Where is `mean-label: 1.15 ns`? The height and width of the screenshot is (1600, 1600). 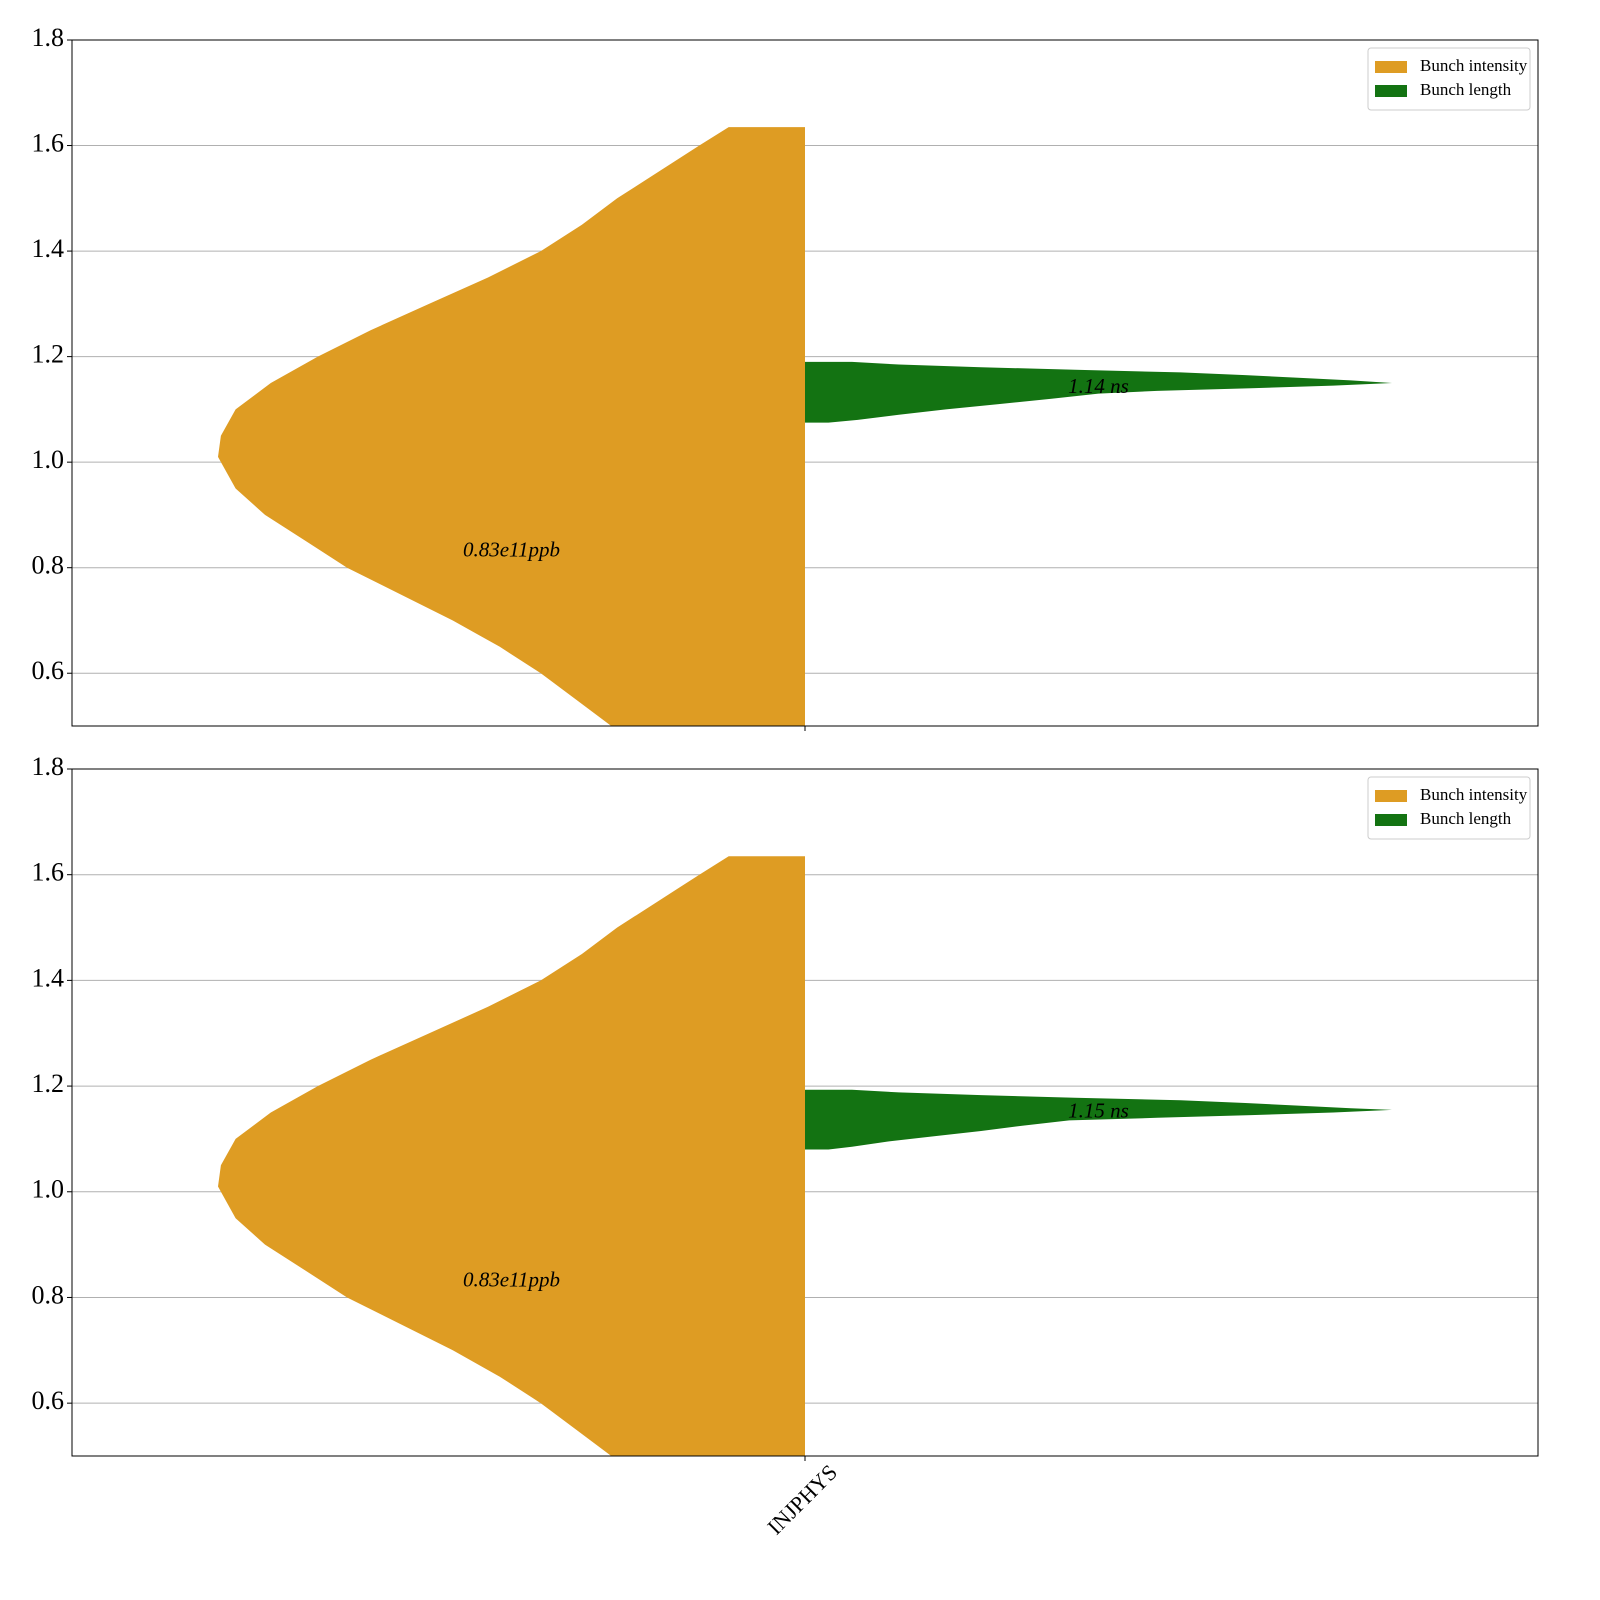
mean-label: 1.15 ns is located at coordinates (1098, 1110).